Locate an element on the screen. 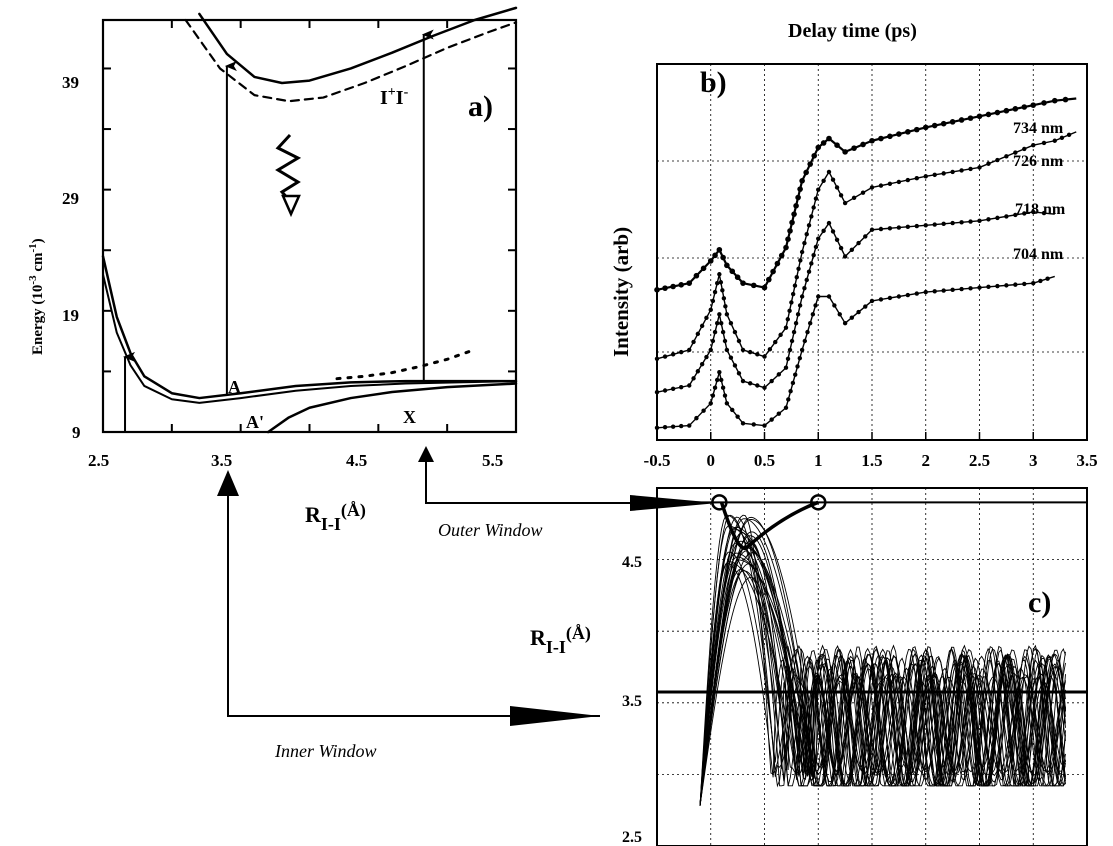 This screenshot has width=1113, height=846. panel-b-xtick: 3.5 is located at coordinates (1086, 460).